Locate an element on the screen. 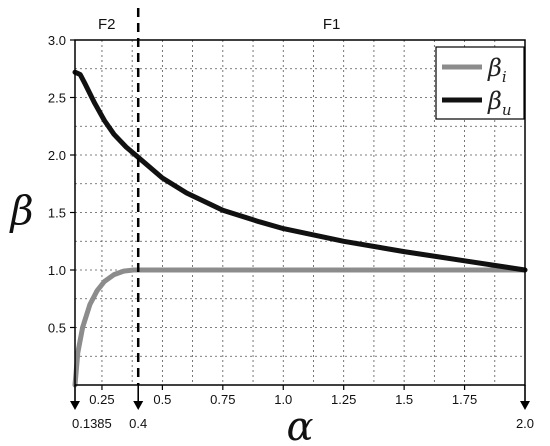 The image size is (550, 446). y-axis-title: β is located at coordinates (20, 212).